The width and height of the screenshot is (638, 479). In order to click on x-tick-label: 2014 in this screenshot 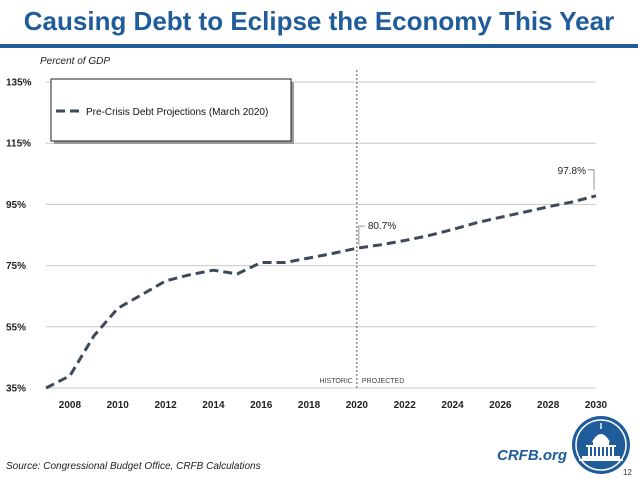, I will do `click(213, 405)`.